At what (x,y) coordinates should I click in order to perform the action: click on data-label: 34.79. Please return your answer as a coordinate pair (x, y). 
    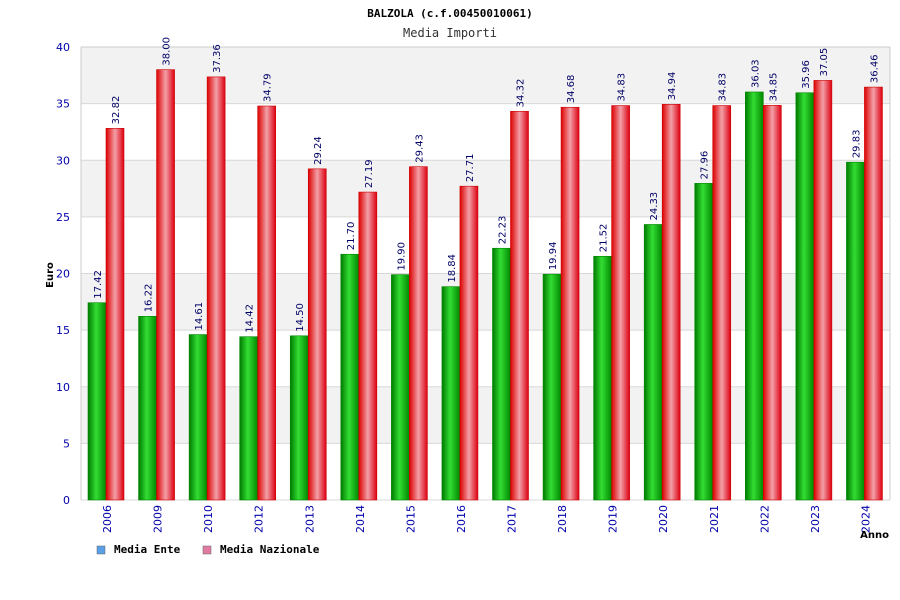
    Looking at the image, I should click on (268, 87).